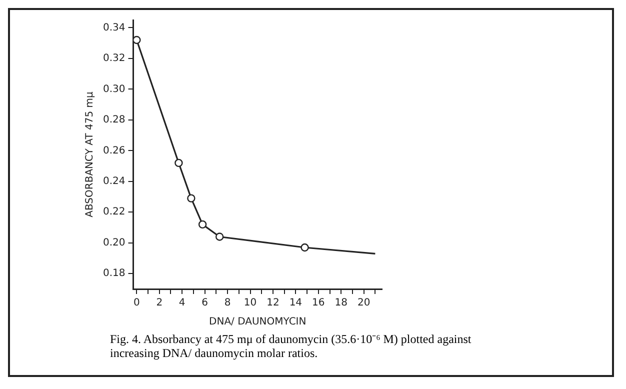 The image size is (626, 389). What do you see at coordinates (341, 303) in the screenshot?
I see `x-tick-label: 18` at bounding box center [341, 303].